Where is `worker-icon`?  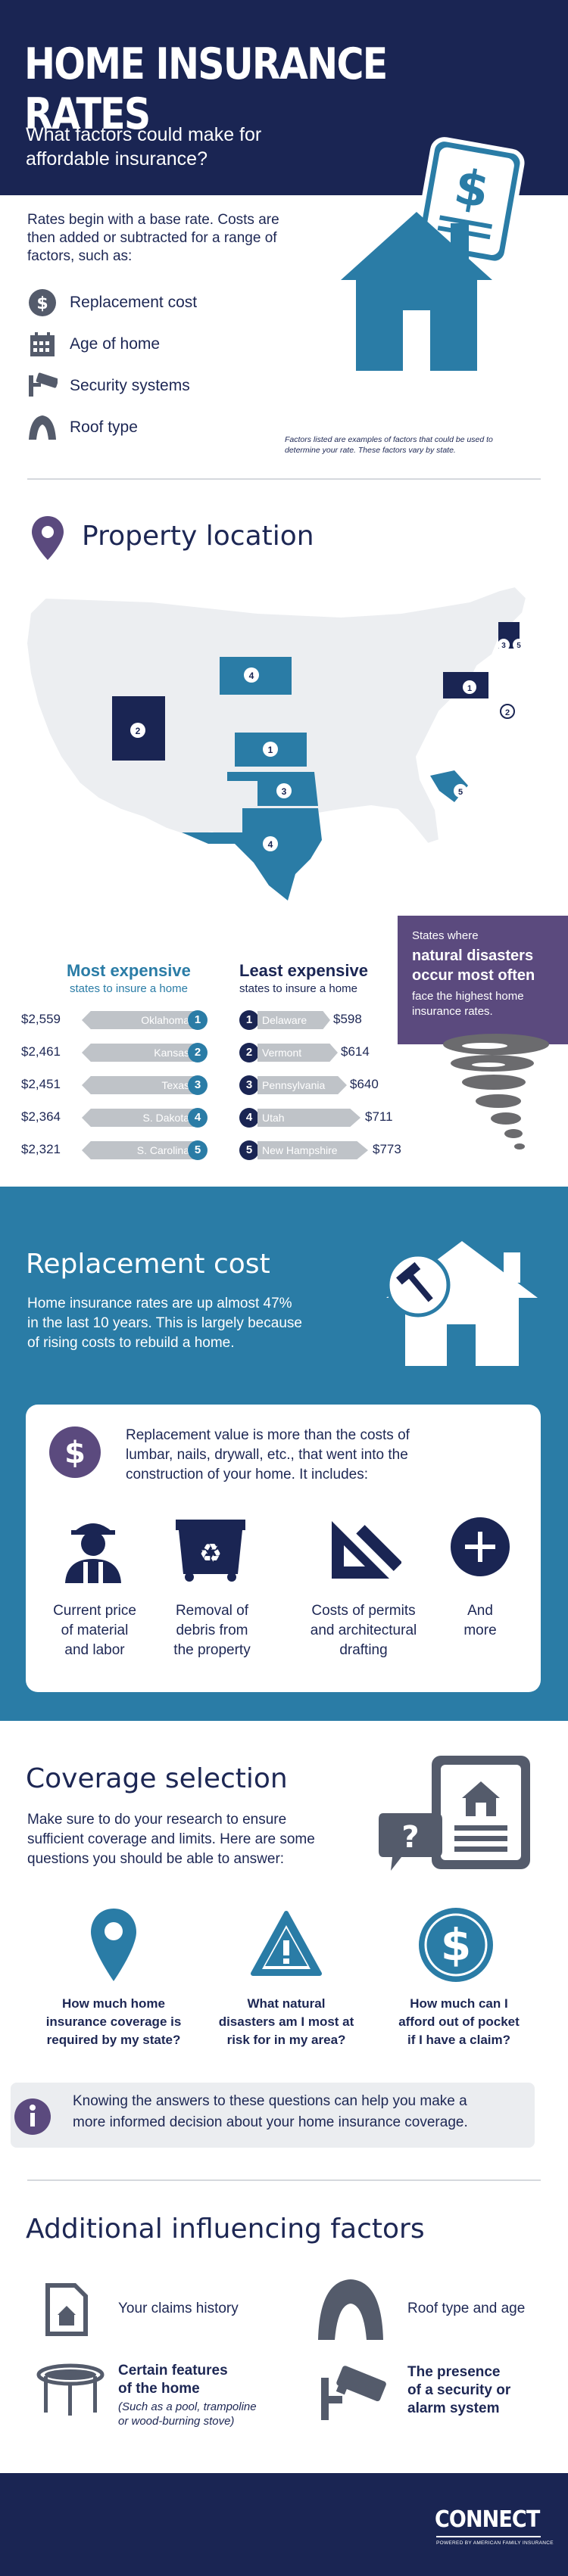 worker-icon is located at coordinates (93, 1553).